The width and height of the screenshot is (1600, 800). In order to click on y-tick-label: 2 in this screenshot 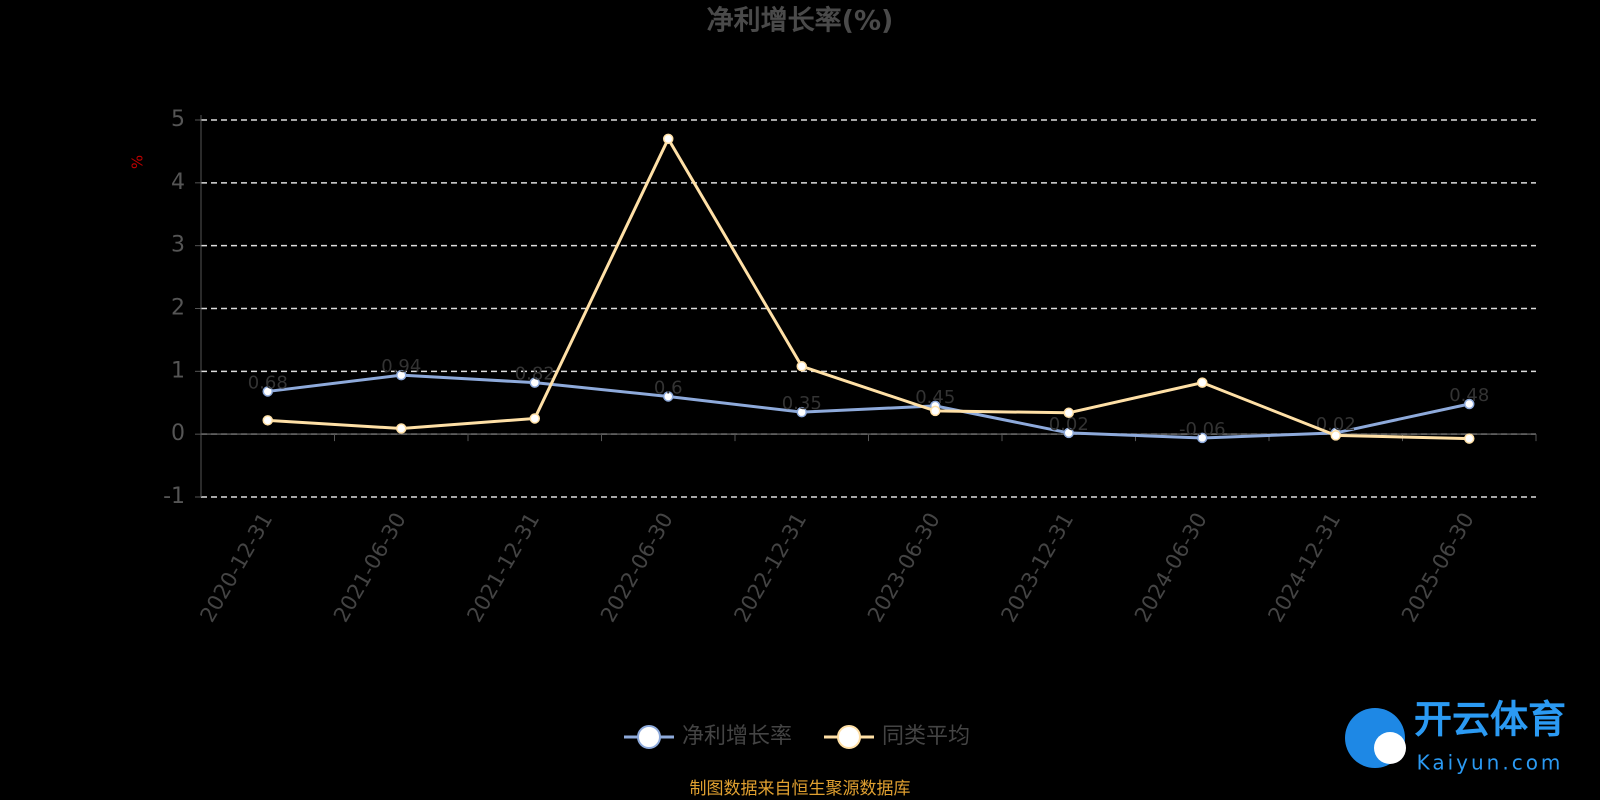, I will do `click(178, 308)`.